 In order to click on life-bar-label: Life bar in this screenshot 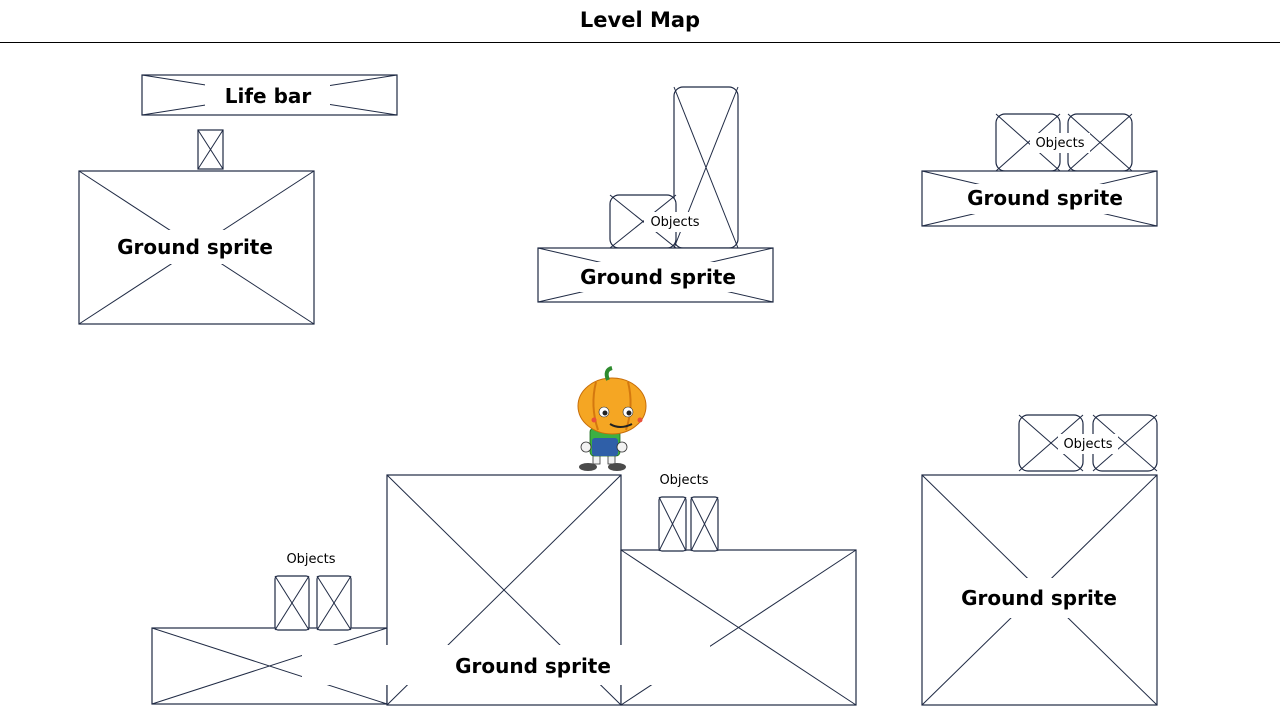, I will do `click(268, 96)`.